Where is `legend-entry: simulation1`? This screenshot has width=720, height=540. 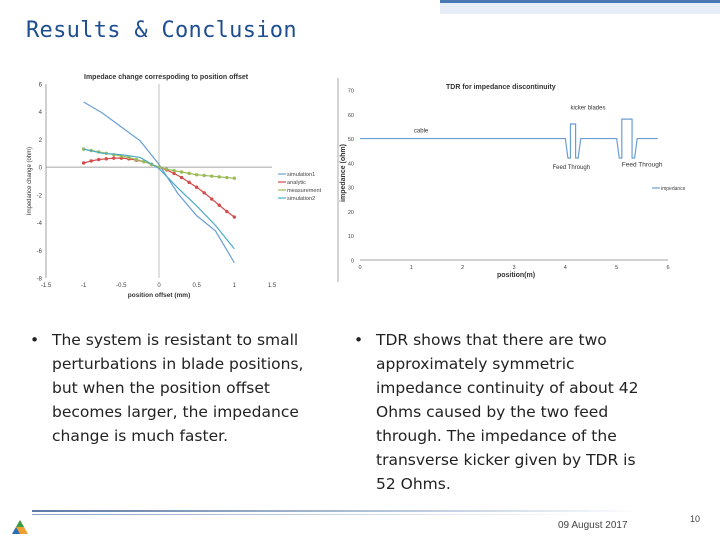
legend-entry: simulation1 is located at coordinates (301, 175).